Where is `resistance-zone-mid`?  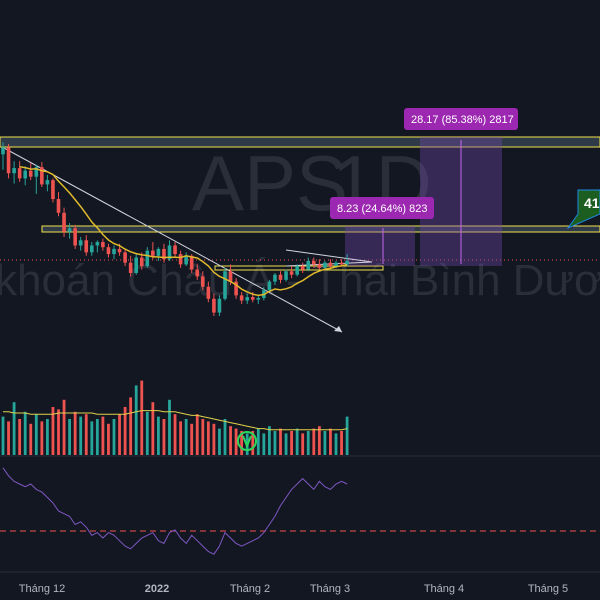 resistance-zone-mid is located at coordinates (320, 229).